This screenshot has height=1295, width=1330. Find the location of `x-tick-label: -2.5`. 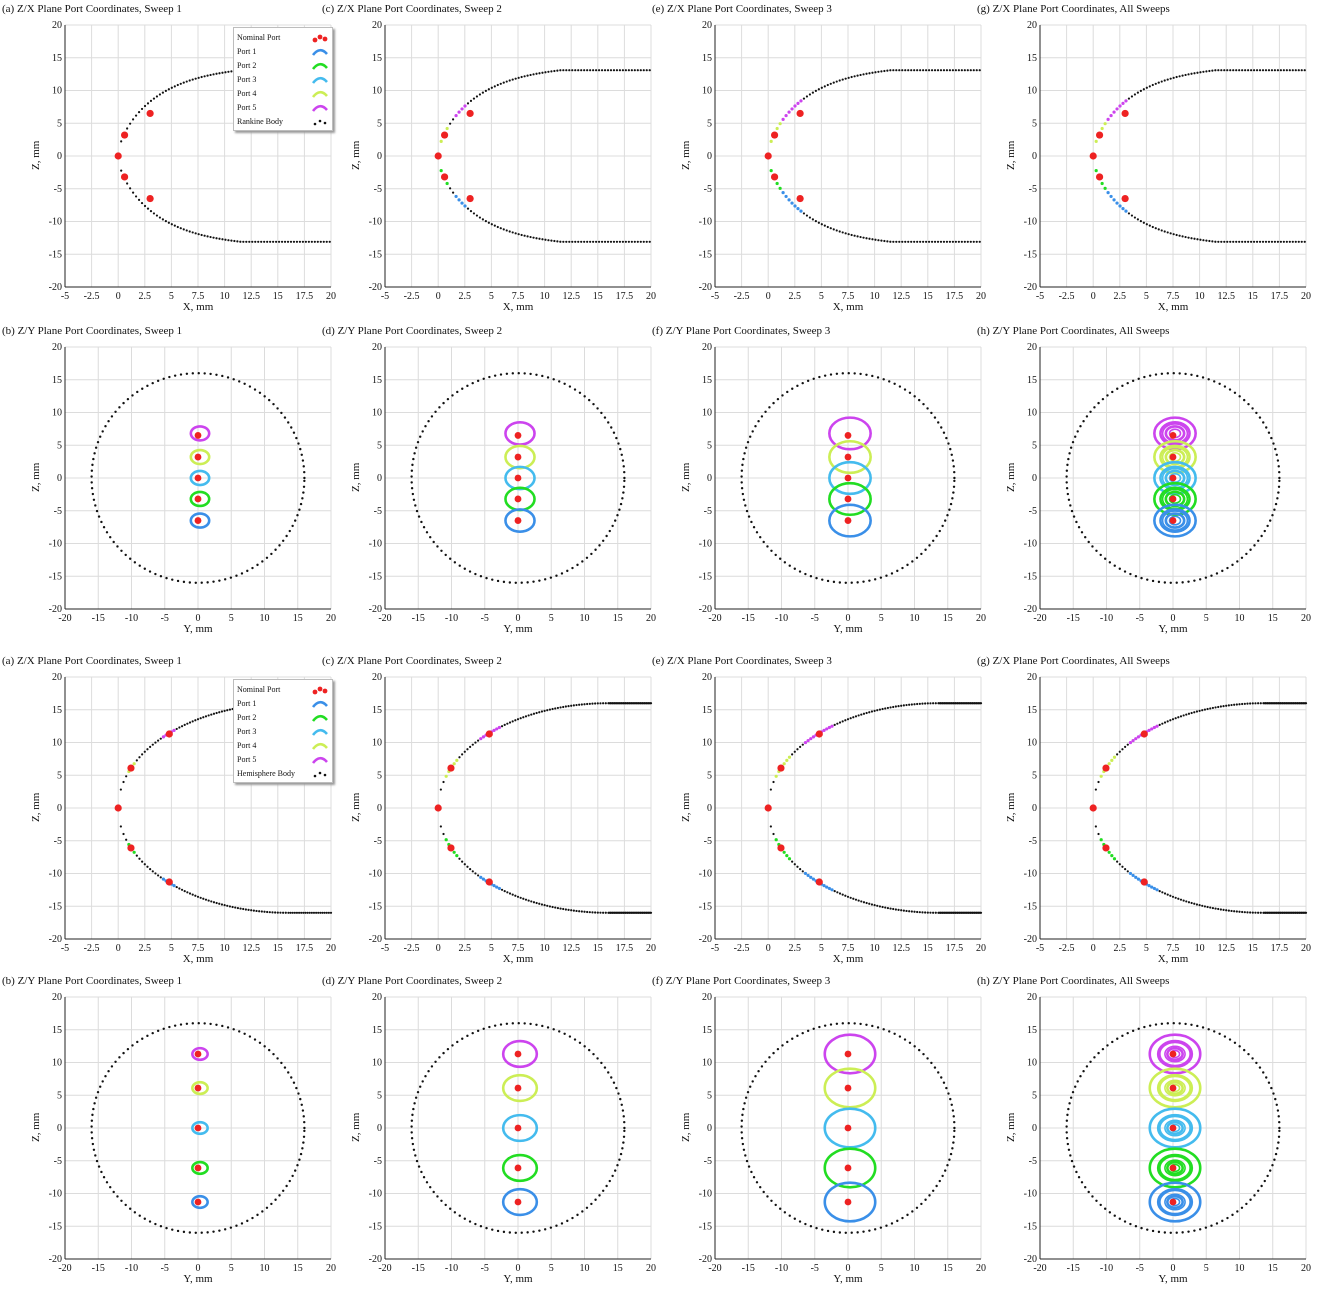

x-tick-label: -2.5 is located at coordinates (742, 296).